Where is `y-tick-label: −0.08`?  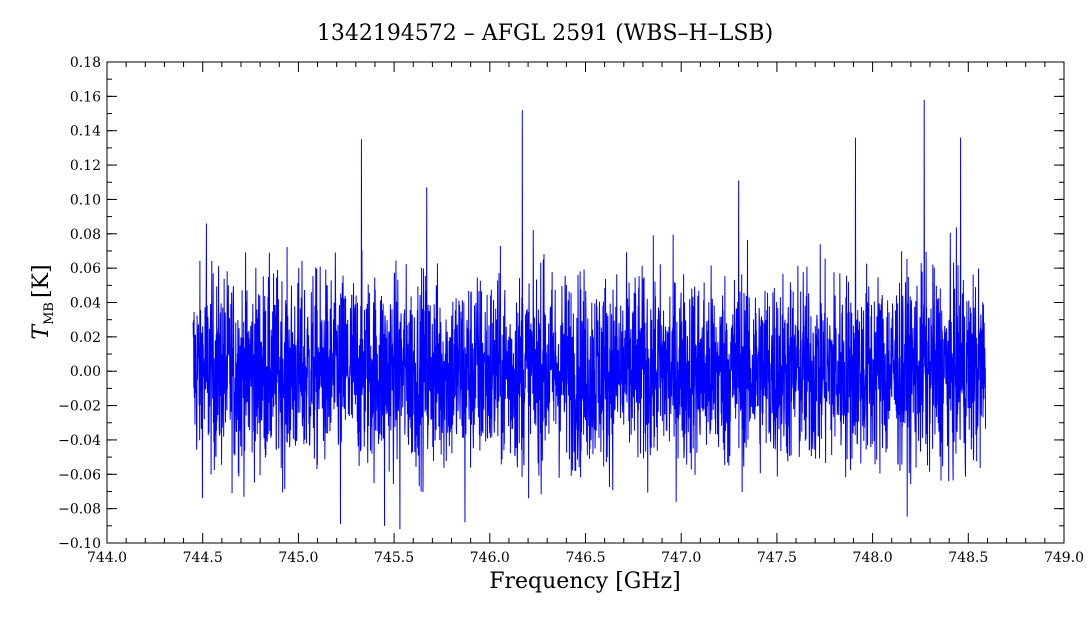 y-tick-label: −0.08 is located at coordinates (79, 510).